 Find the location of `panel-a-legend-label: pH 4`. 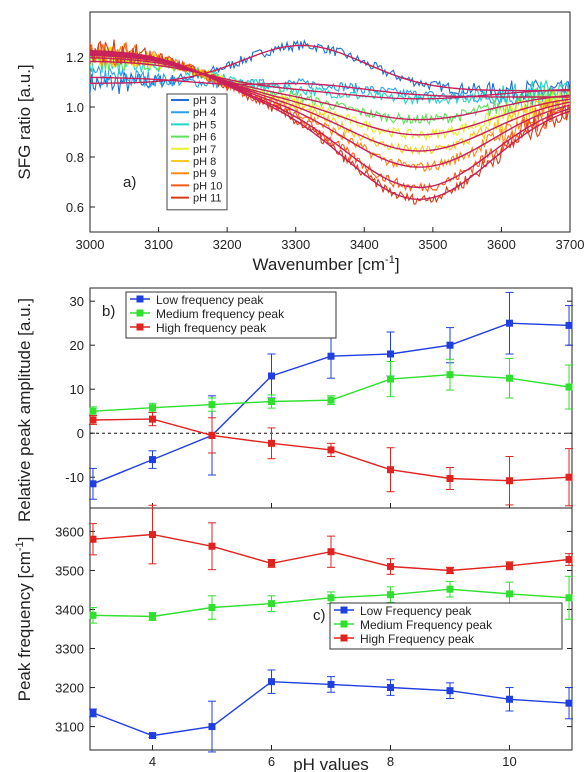

panel-a-legend-label: pH 4 is located at coordinates (204, 113).